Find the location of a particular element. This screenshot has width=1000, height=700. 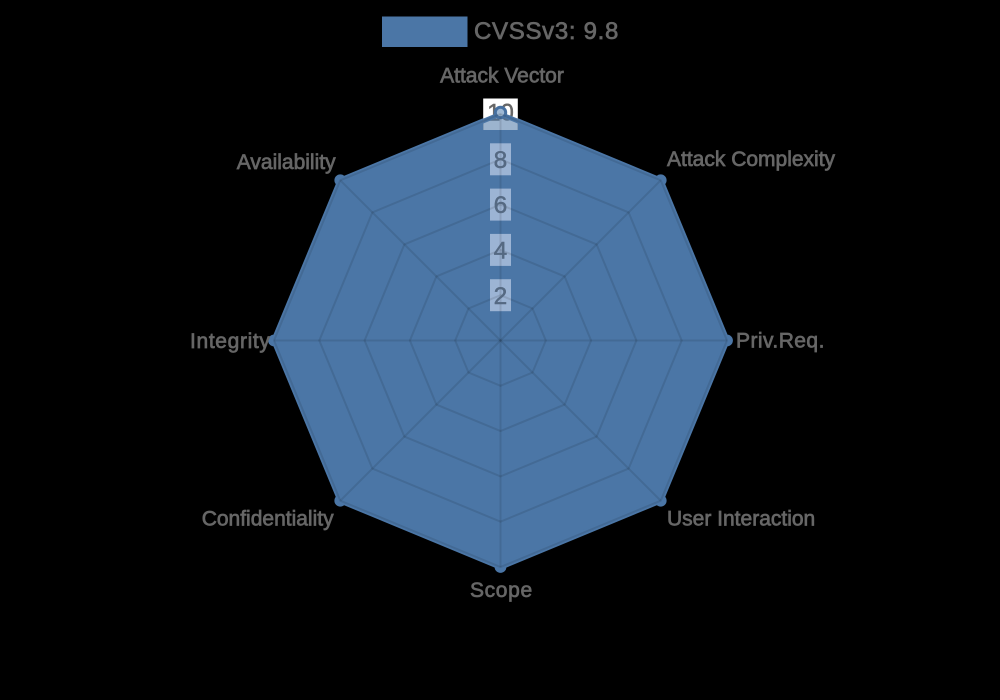

svg-text: CVSSv3: 9.8 is located at coordinates (546, 31).